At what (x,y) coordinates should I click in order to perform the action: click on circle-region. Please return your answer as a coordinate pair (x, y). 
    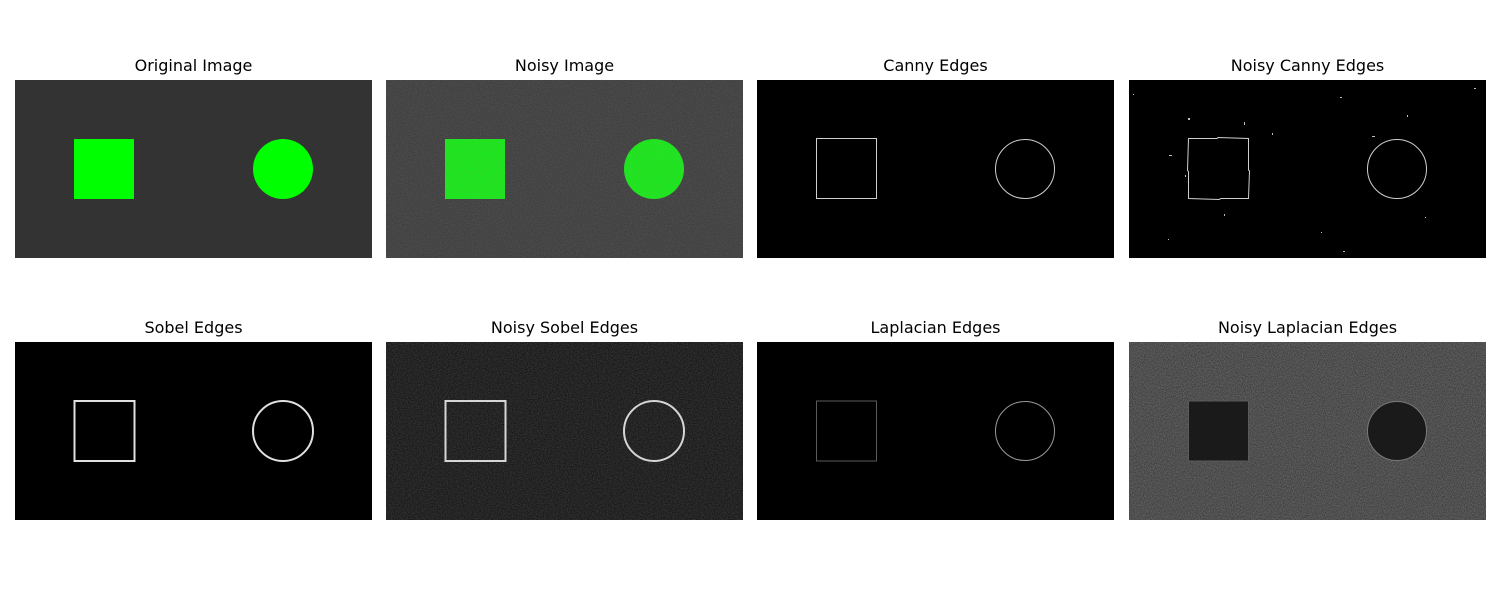
    Looking at the image, I should click on (1397, 431).